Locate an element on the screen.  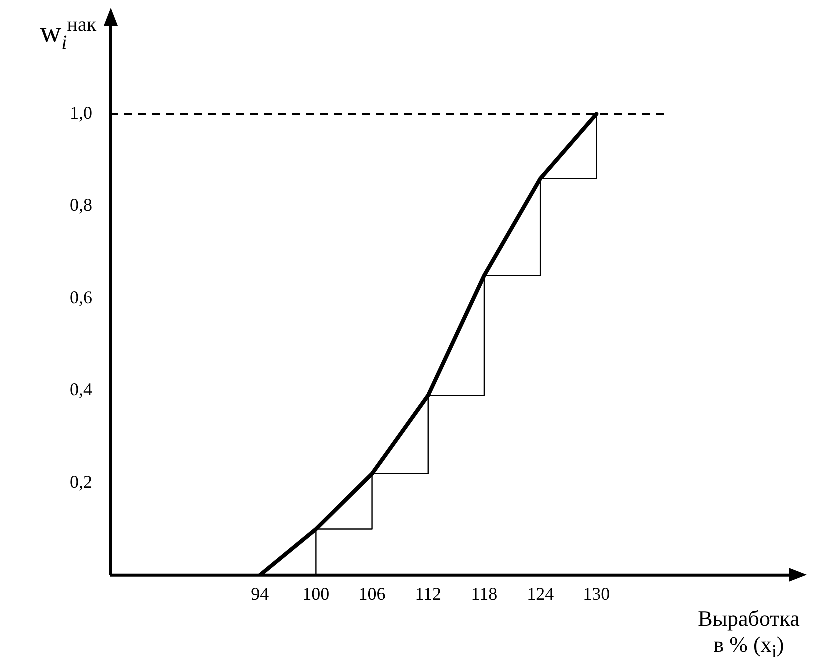
y-tick-label: 0,4 is located at coordinates (81, 390).